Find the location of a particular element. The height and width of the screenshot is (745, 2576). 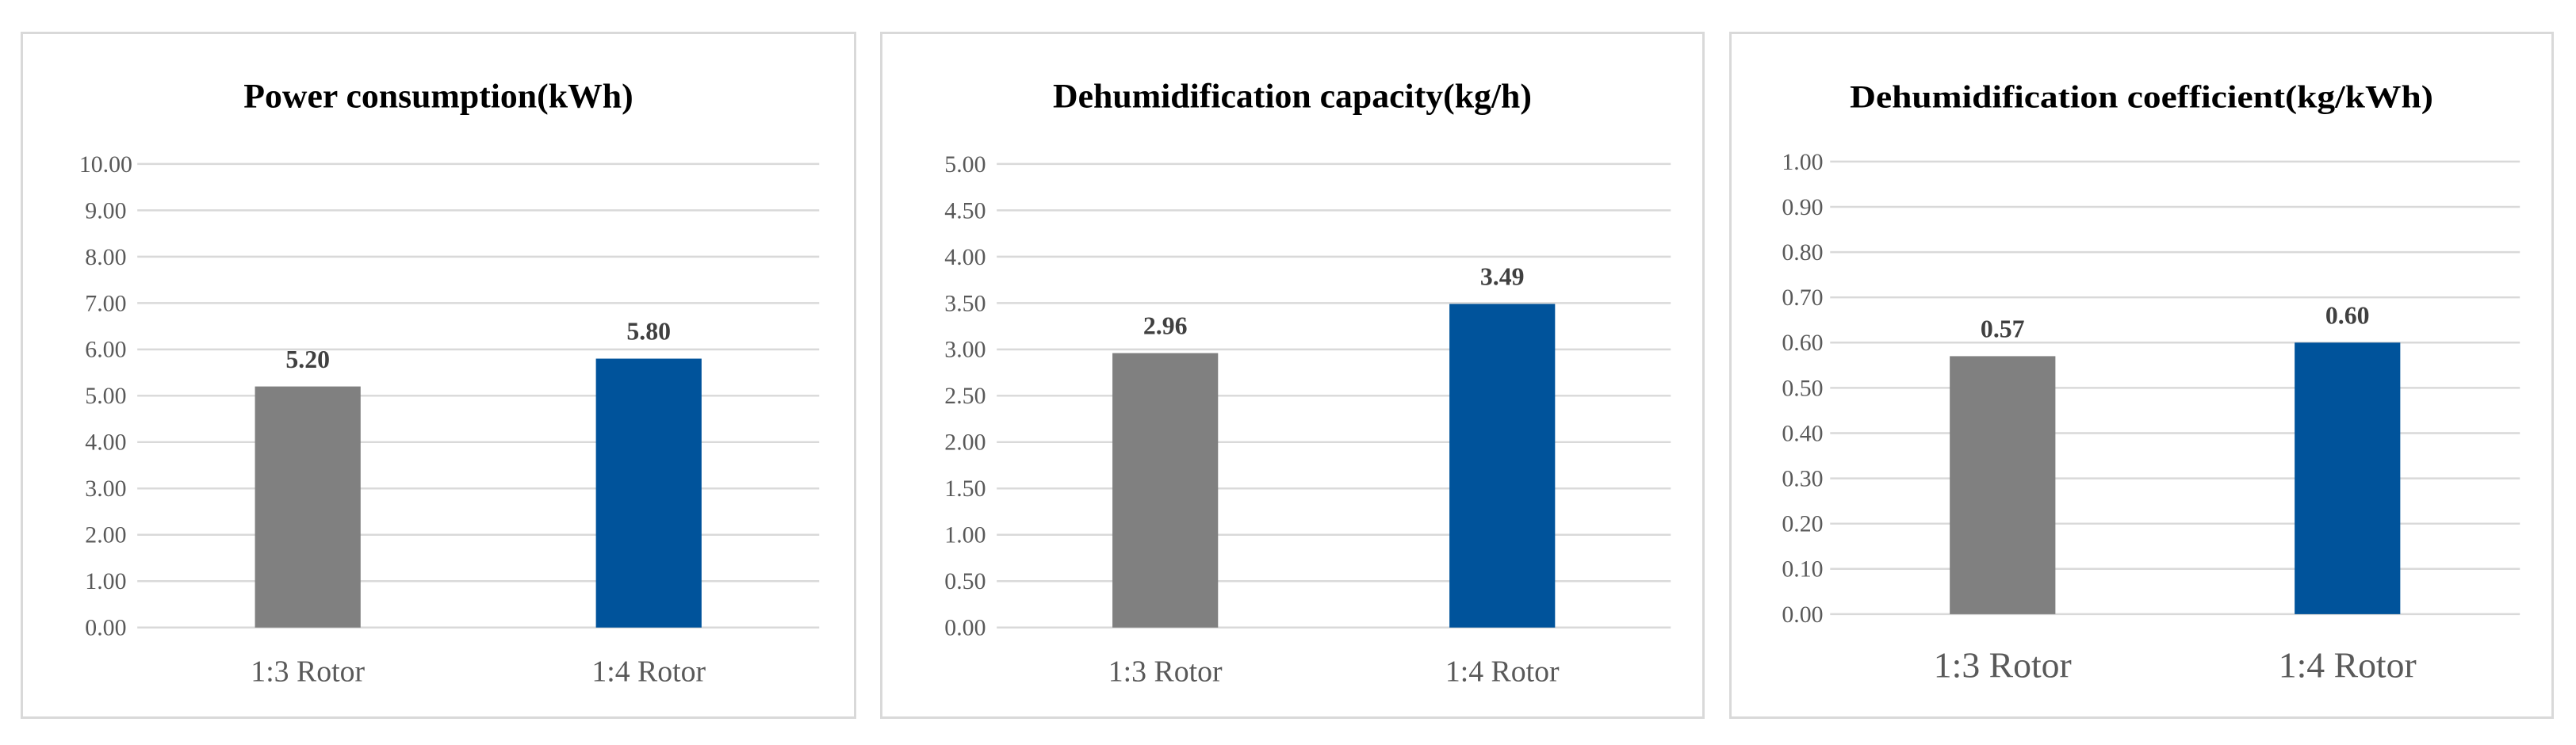

bars: 0.57 1:3 Rotor 0.60 1:4 Rotor is located at coordinates (2175, 493).